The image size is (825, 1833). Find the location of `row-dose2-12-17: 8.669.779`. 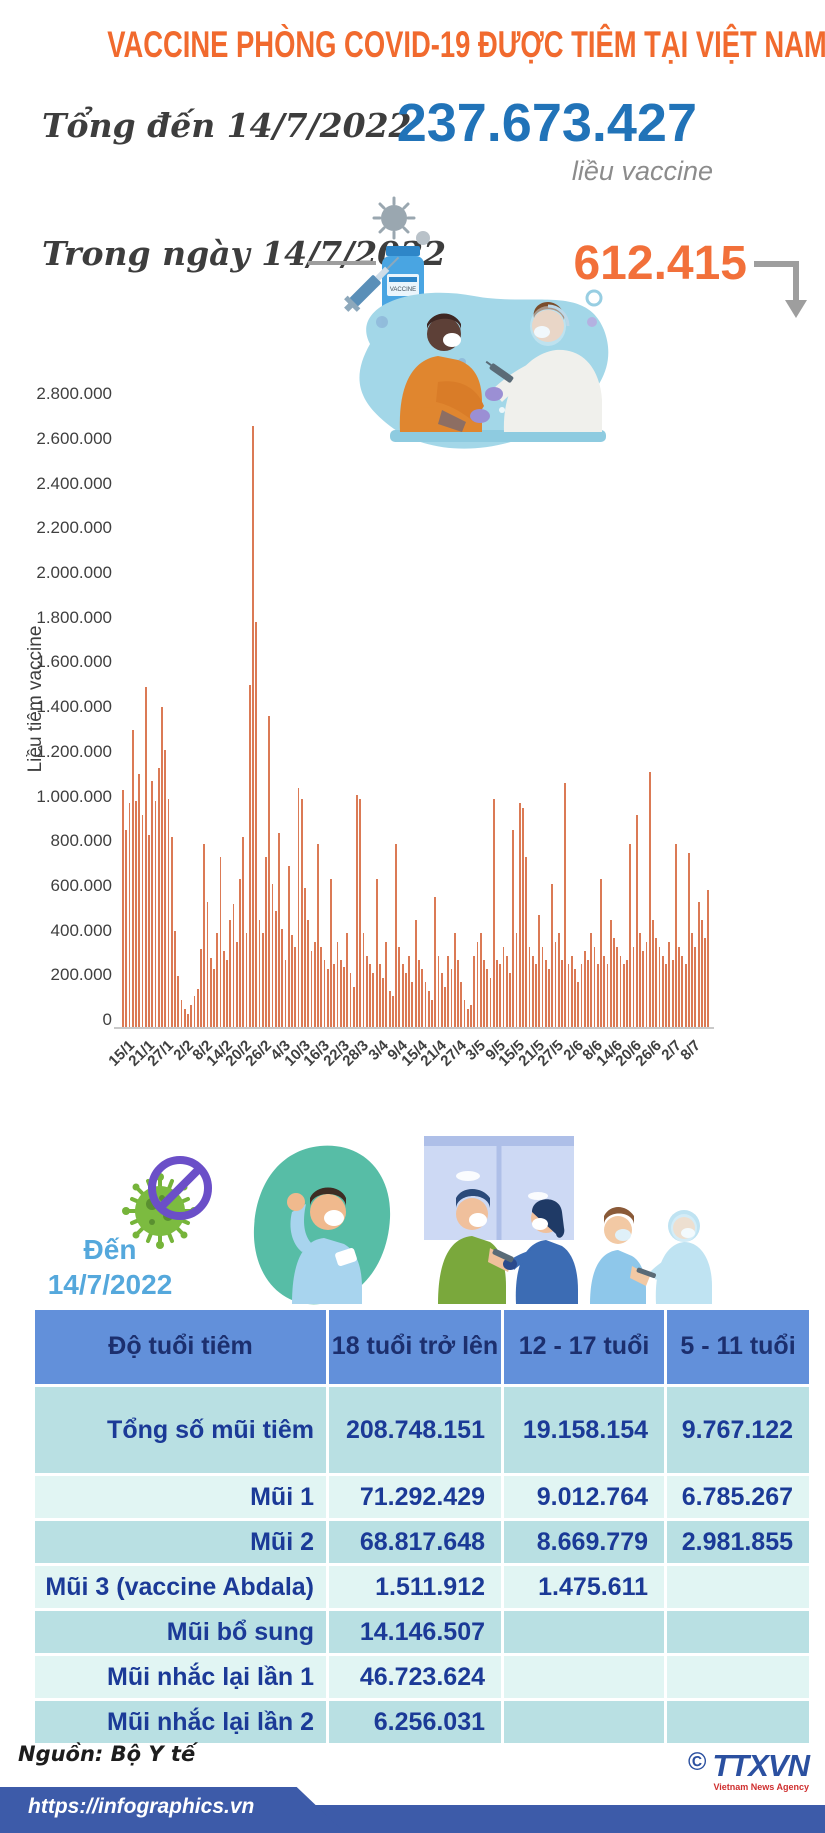

row-dose2-12-17: 8.669.779 is located at coordinates (584, 1542).